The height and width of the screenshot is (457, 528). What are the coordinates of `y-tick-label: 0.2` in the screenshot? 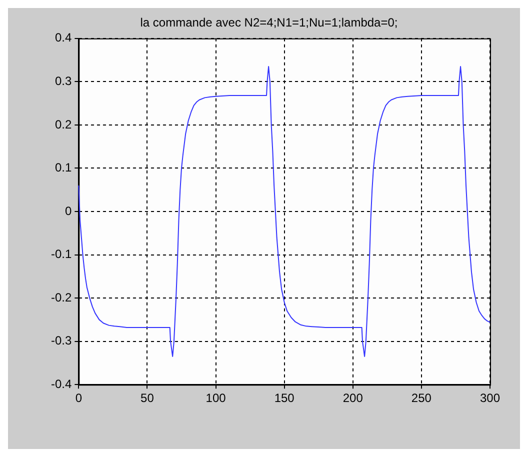 It's located at (63, 124).